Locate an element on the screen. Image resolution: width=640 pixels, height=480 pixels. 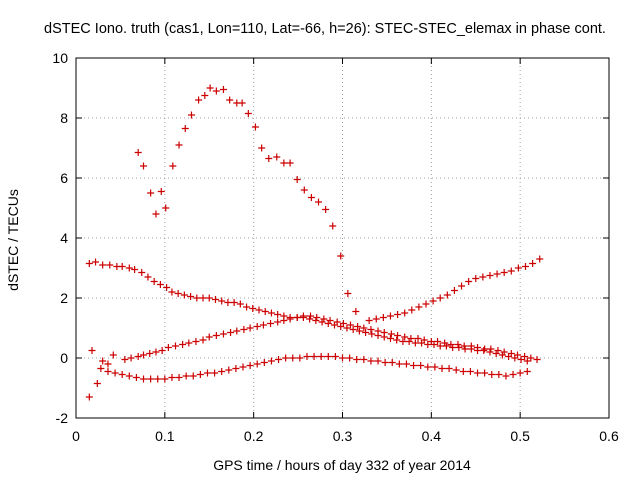
x-tick-label: 0.1 is located at coordinates (165, 436).